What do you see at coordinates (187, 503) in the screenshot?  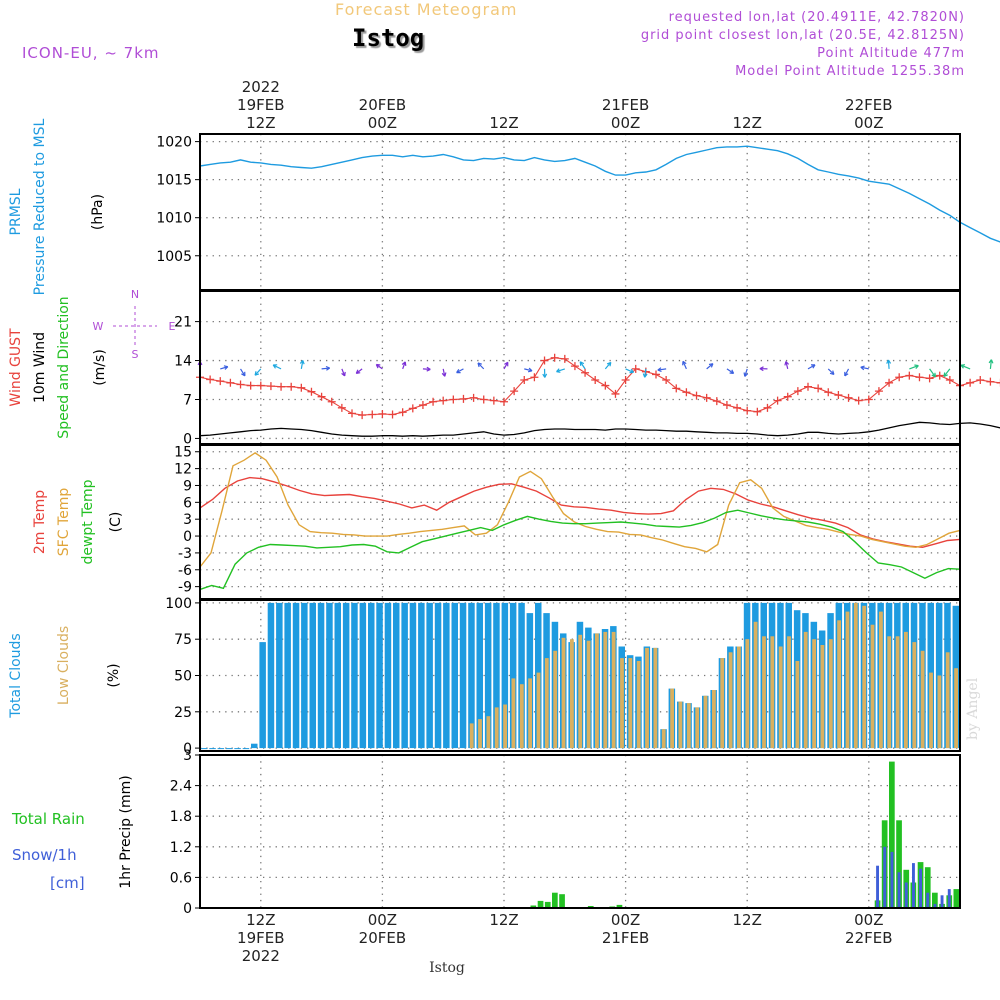 I see `y-tick-label: 6` at bounding box center [187, 503].